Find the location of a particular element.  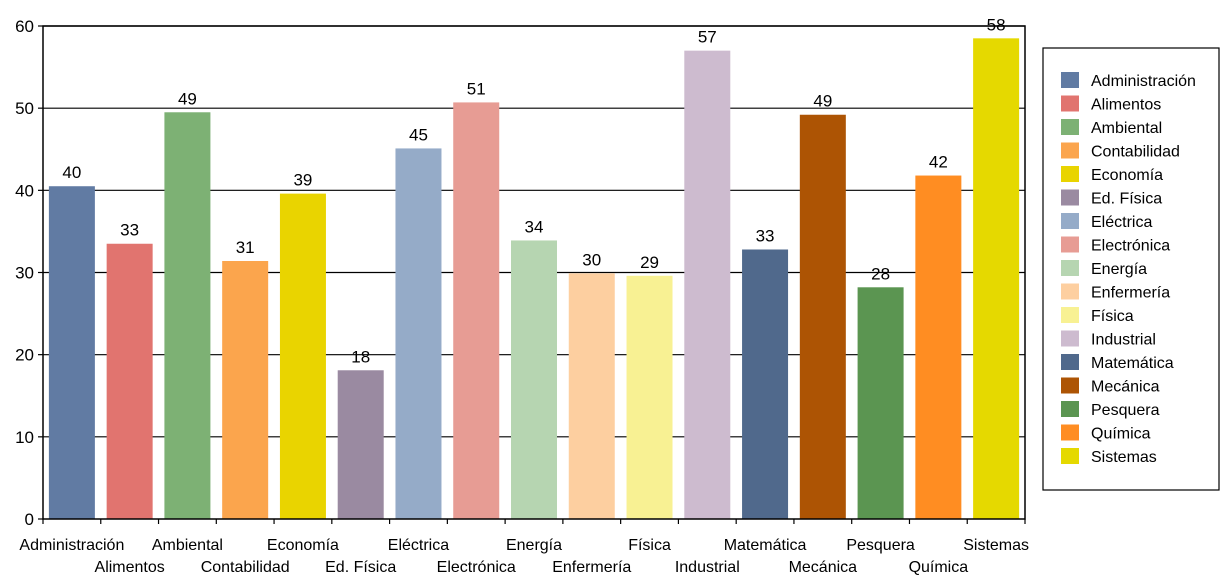

legend-label: Electrónica is located at coordinates (1130, 246).